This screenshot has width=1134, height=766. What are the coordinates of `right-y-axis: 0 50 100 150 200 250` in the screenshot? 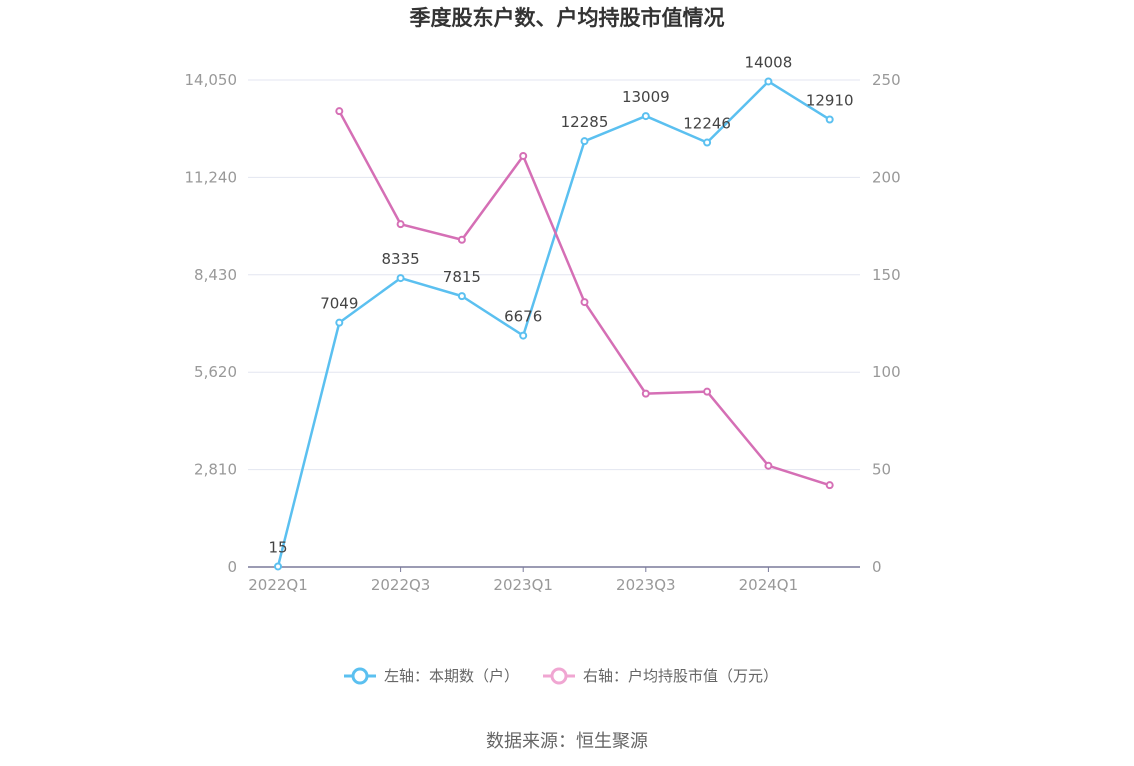 It's located at (886, 323).